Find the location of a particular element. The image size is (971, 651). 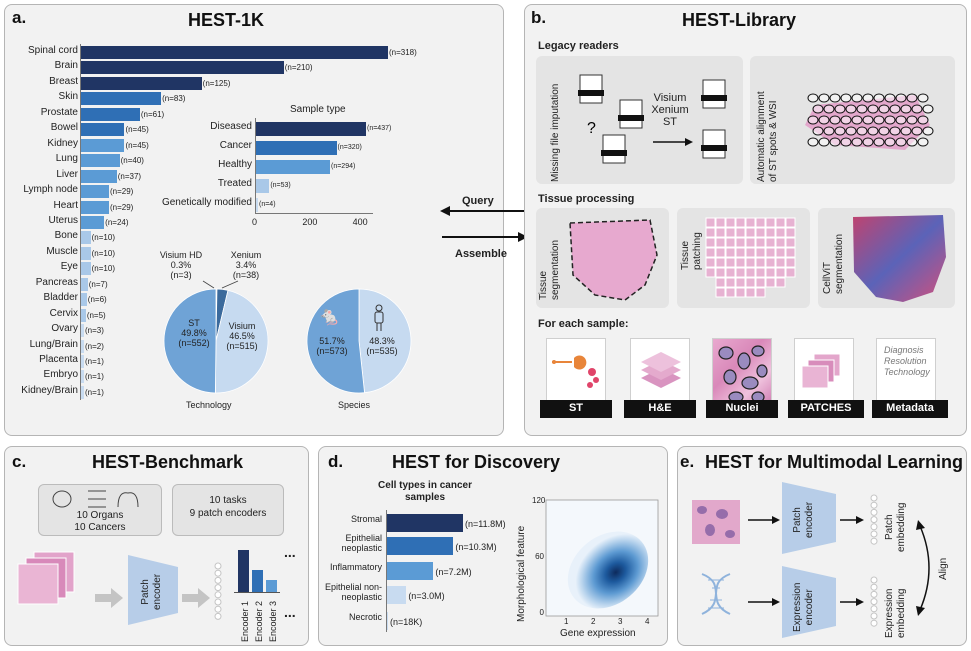

tag-metadata: Metadata is located at coordinates (910, 409).